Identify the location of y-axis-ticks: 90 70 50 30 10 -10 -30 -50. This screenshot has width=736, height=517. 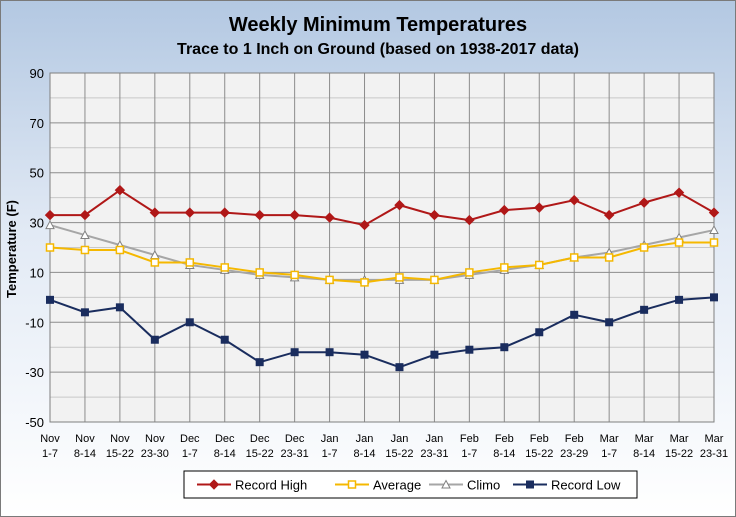
(34, 248).